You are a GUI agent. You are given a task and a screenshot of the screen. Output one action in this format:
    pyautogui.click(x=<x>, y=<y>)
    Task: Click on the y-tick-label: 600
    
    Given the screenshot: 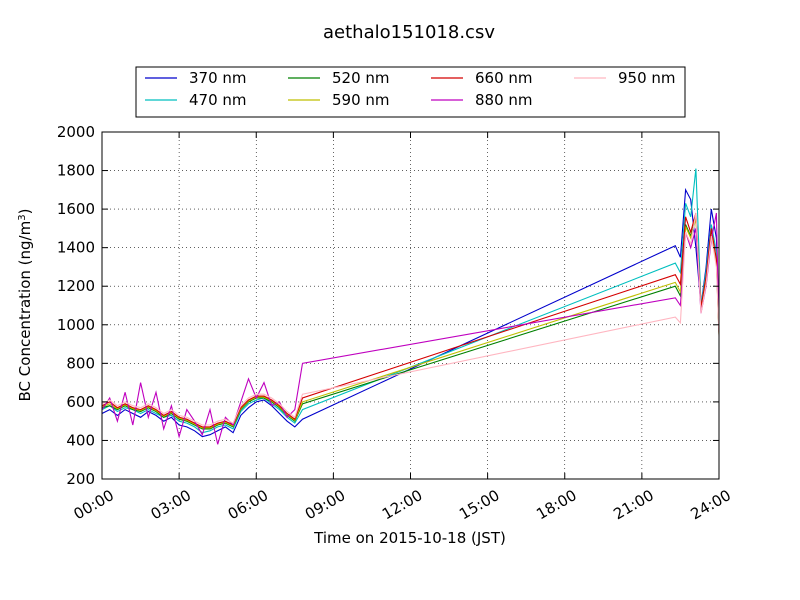 What is the action you would take?
    pyautogui.click(x=80, y=402)
    